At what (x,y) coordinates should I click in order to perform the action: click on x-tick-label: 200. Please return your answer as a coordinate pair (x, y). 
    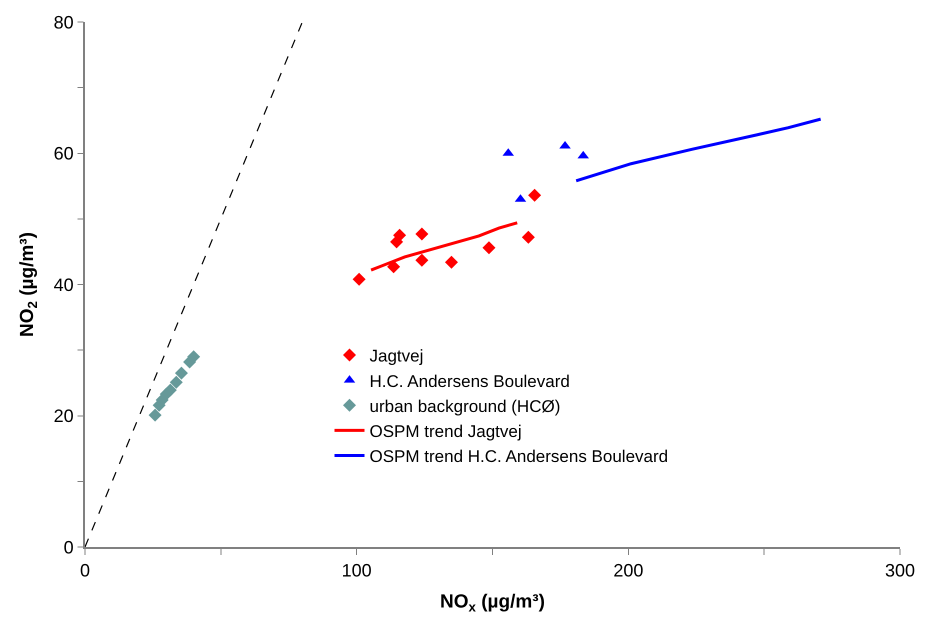
    Looking at the image, I should click on (628, 570).